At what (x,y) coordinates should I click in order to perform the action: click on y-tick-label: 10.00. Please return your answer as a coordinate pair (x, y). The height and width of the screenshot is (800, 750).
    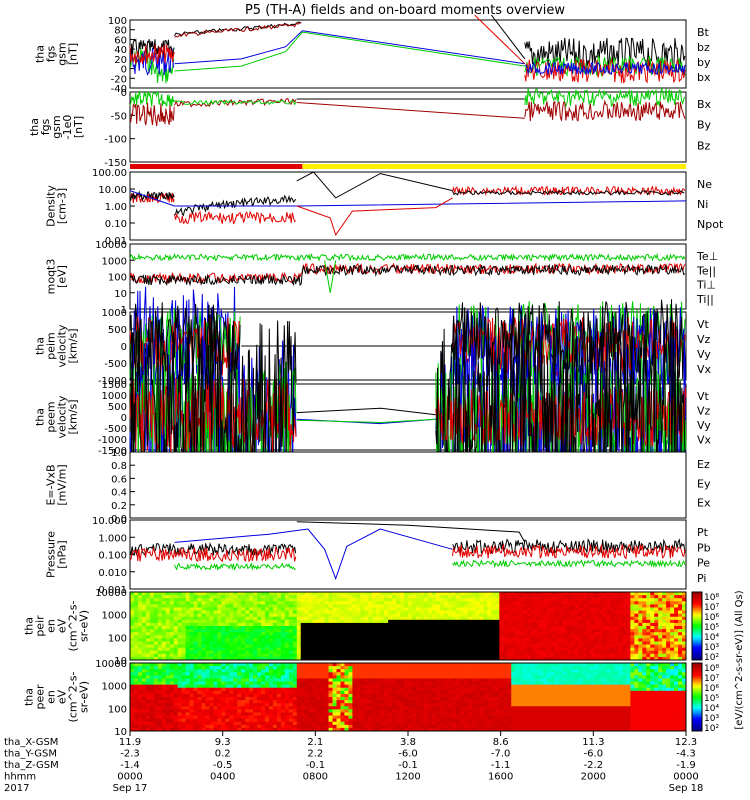
    Looking at the image, I should click on (112, 190).